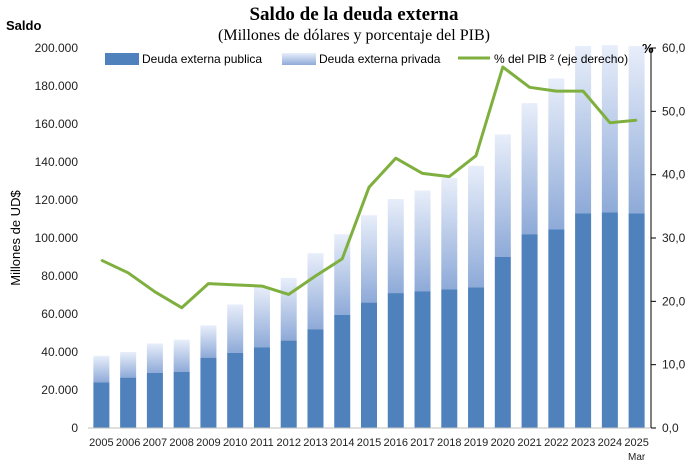 The height and width of the screenshot is (464, 700). Describe the element at coordinates (155, 443) in the screenshot. I see `x-tick-label: 2007` at that location.